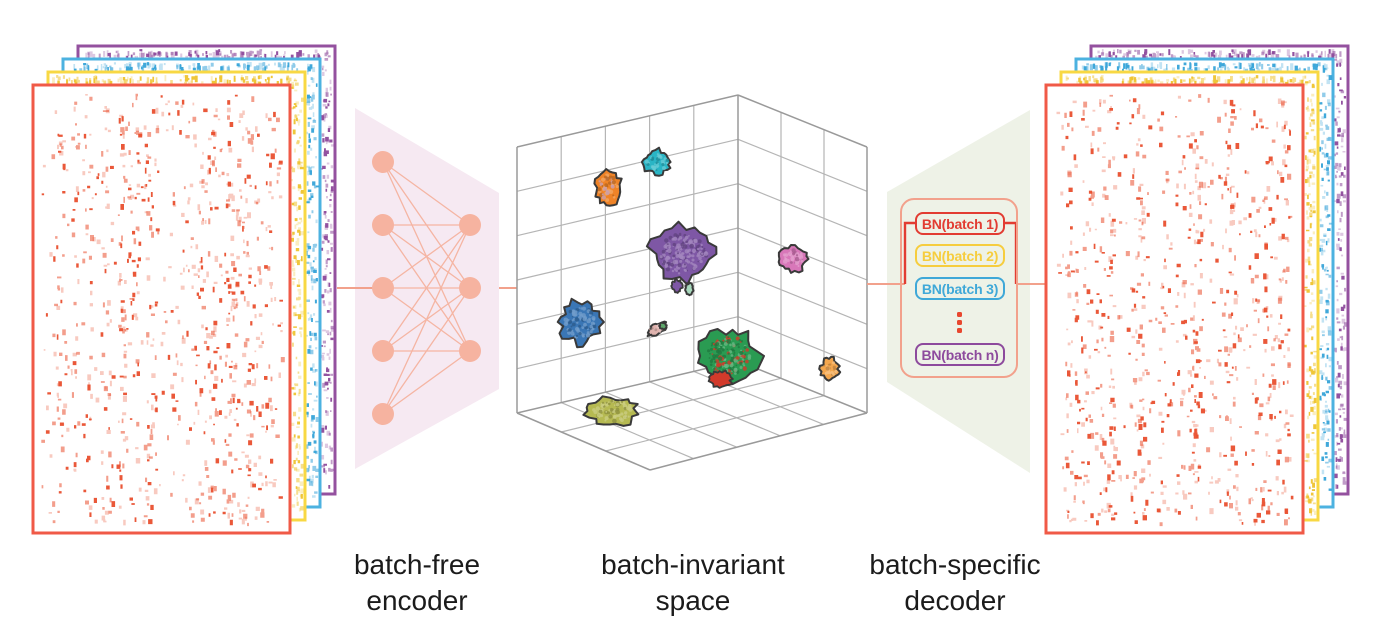 The width and height of the screenshot is (1378, 633). I want to click on encoder-label-line2: encoder, so click(417, 600).